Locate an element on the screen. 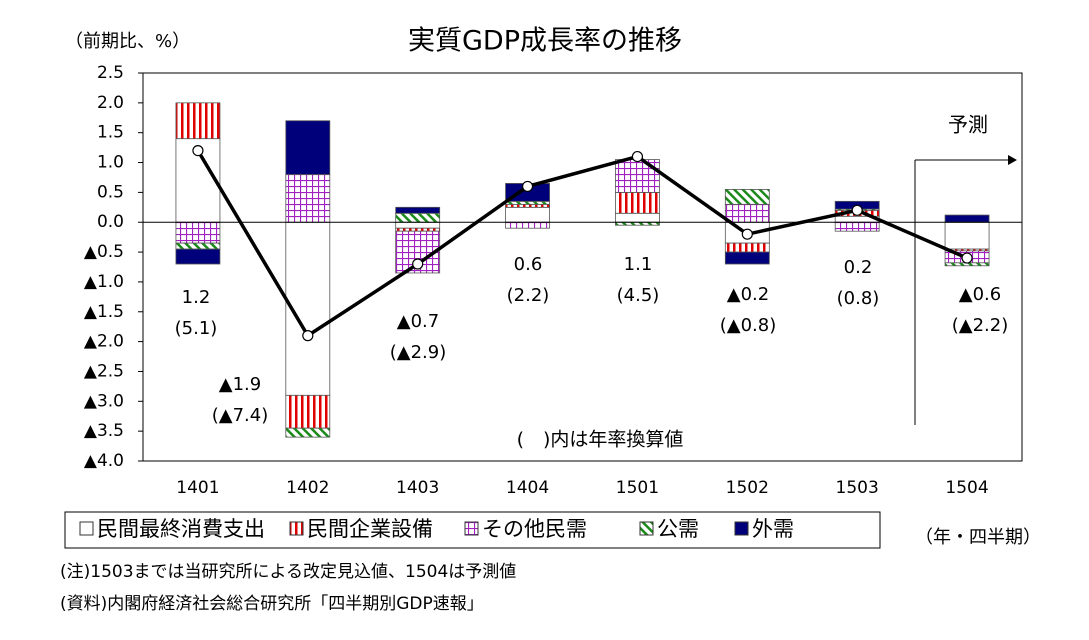 The image size is (1089, 640). y-tick-label: 1.5 is located at coordinates (110, 133).